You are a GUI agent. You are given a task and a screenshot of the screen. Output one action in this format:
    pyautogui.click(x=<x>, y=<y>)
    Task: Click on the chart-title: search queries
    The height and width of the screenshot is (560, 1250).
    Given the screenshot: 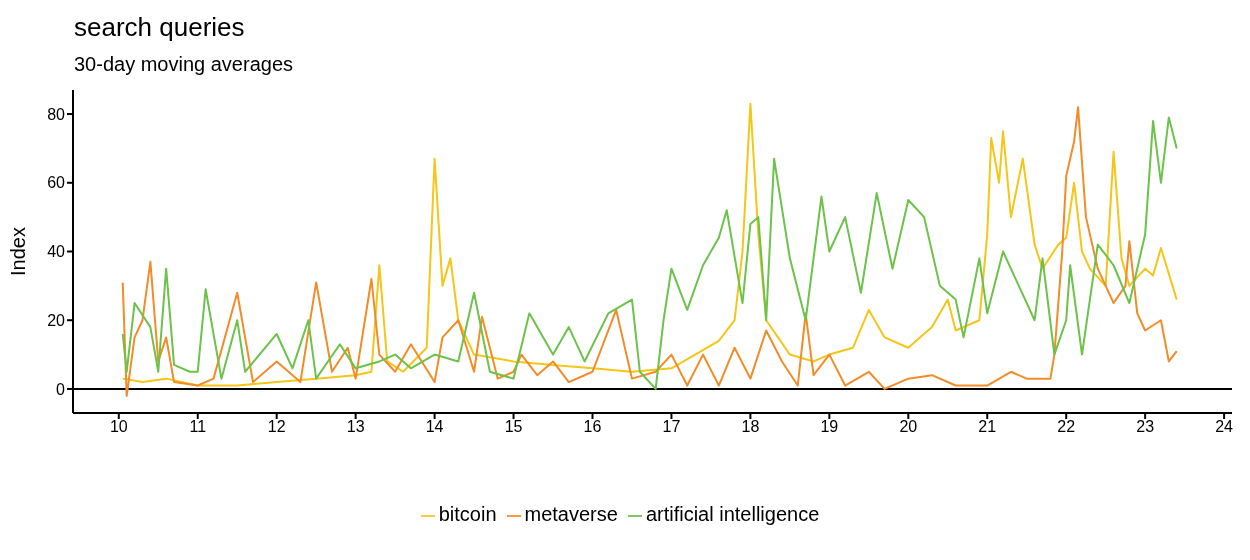 What is the action you would take?
    pyautogui.click(x=160, y=27)
    